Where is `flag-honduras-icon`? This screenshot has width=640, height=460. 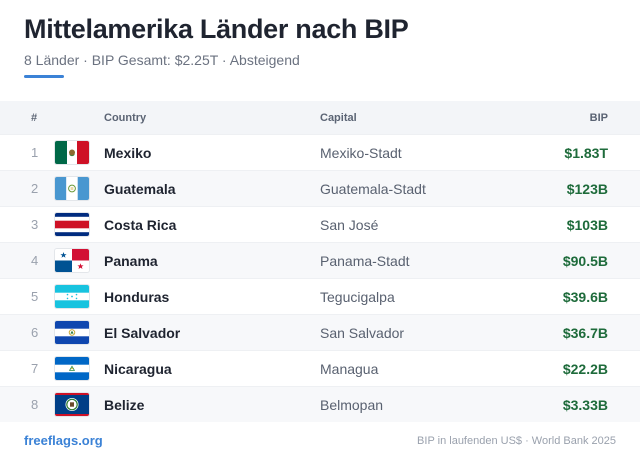 flag-honduras-icon is located at coordinates (72, 296).